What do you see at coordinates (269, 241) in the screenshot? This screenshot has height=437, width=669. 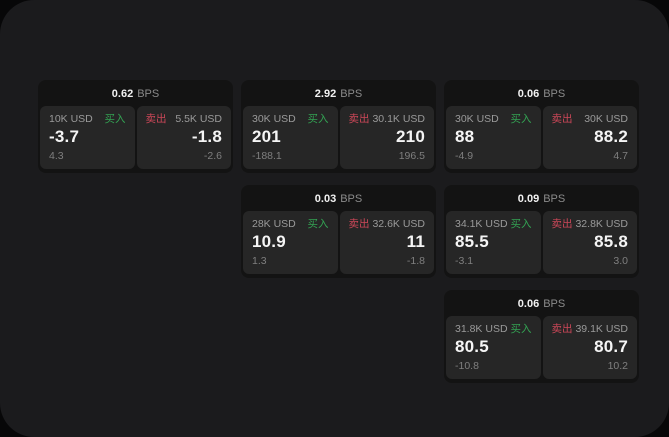 I see `buy-price: 10.9` at bounding box center [269, 241].